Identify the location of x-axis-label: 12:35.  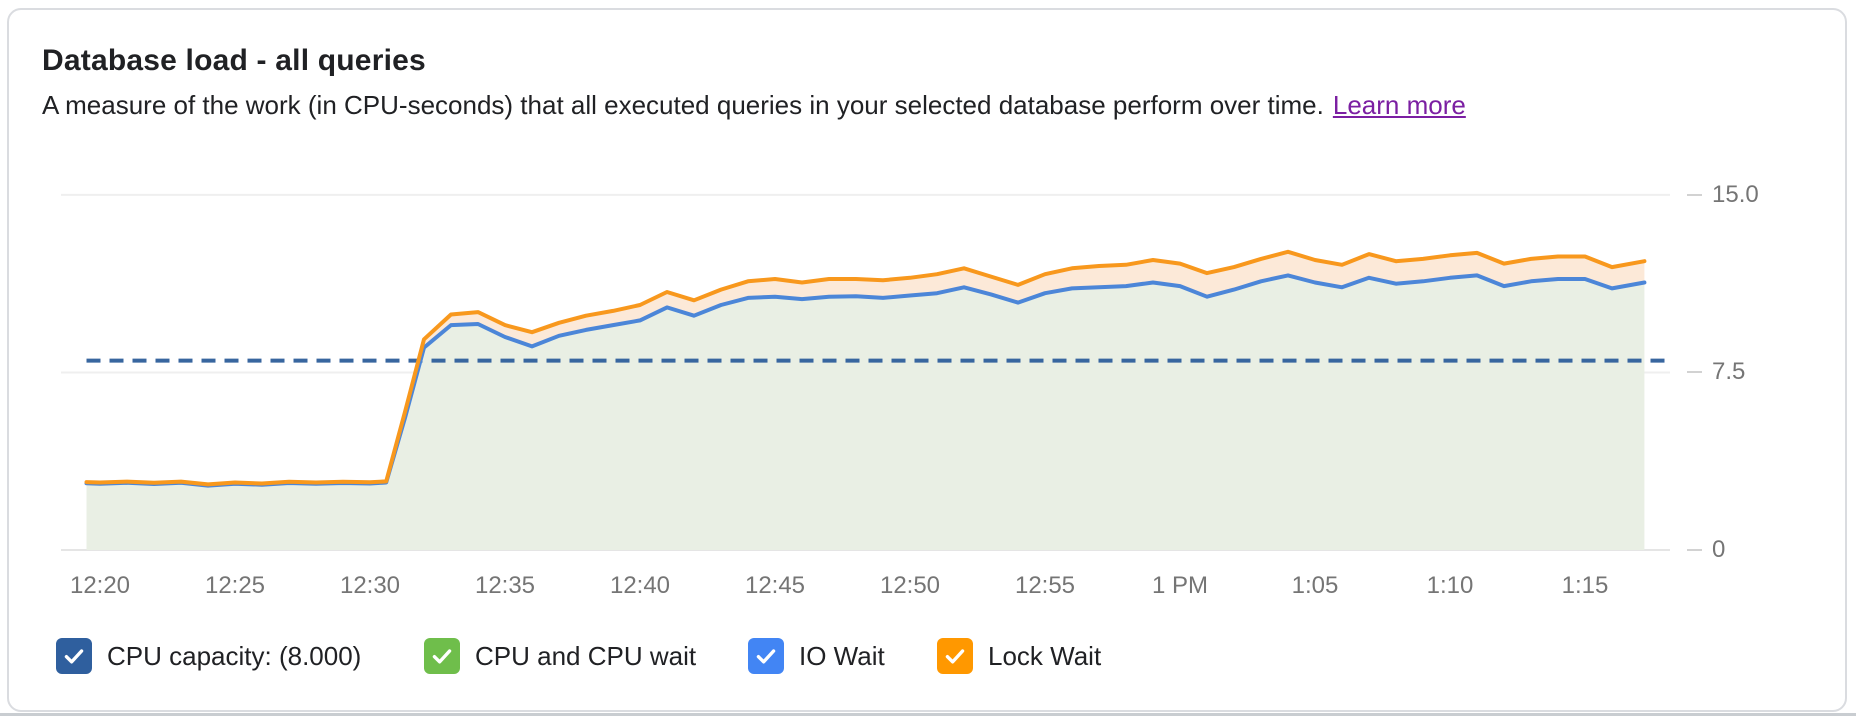
(505, 585).